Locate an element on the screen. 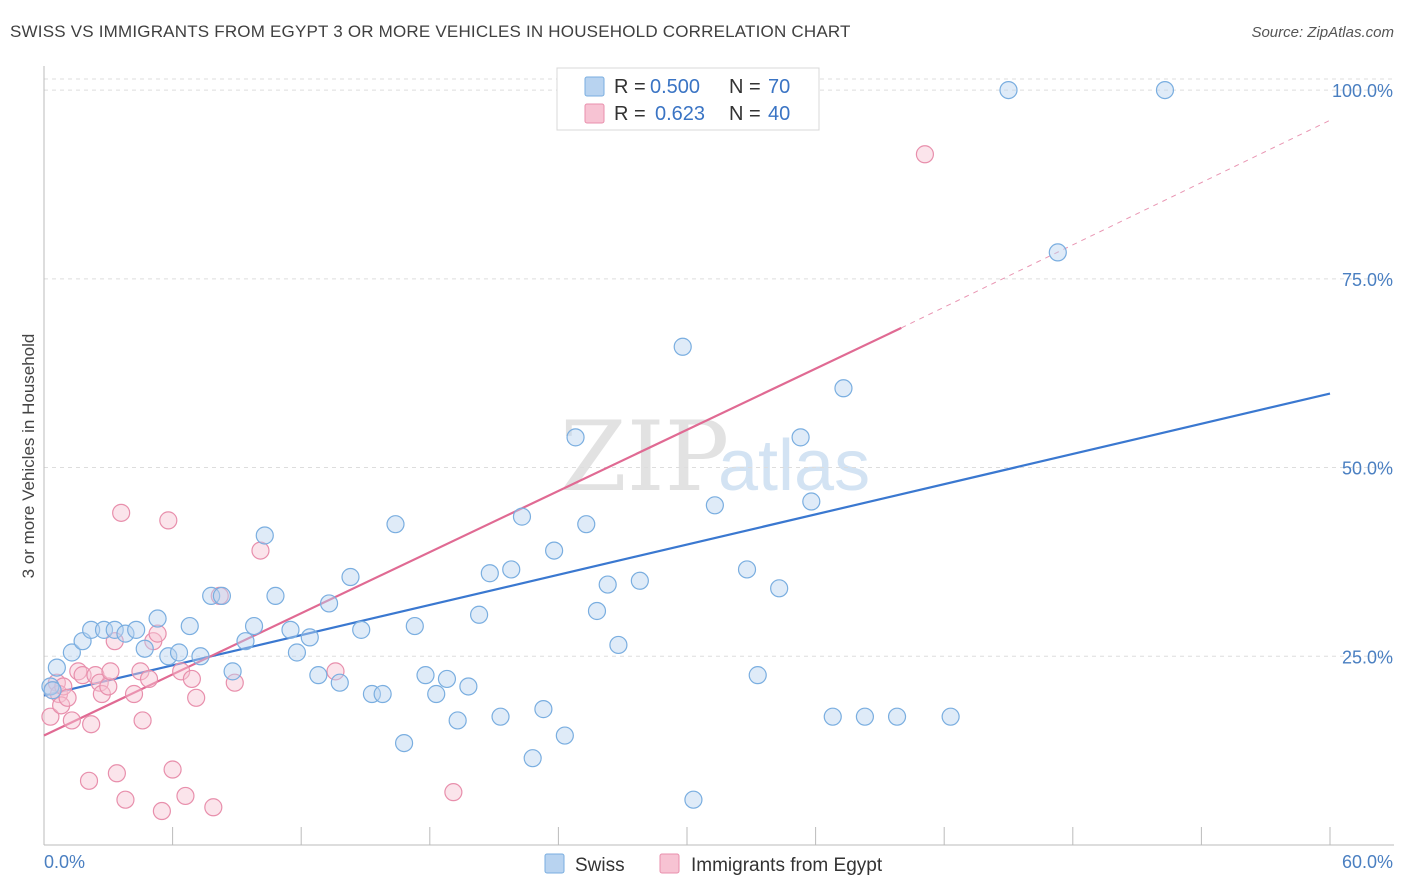  legend-box: R = 0.500 N = 70 R = 0.623 N = 40 is located at coordinates (688, 99).